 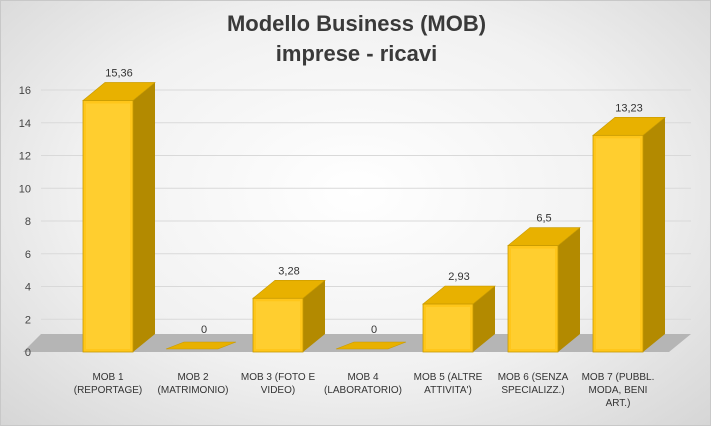 I want to click on category-label: (MATRIMONIO), so click(x=193, y=390).